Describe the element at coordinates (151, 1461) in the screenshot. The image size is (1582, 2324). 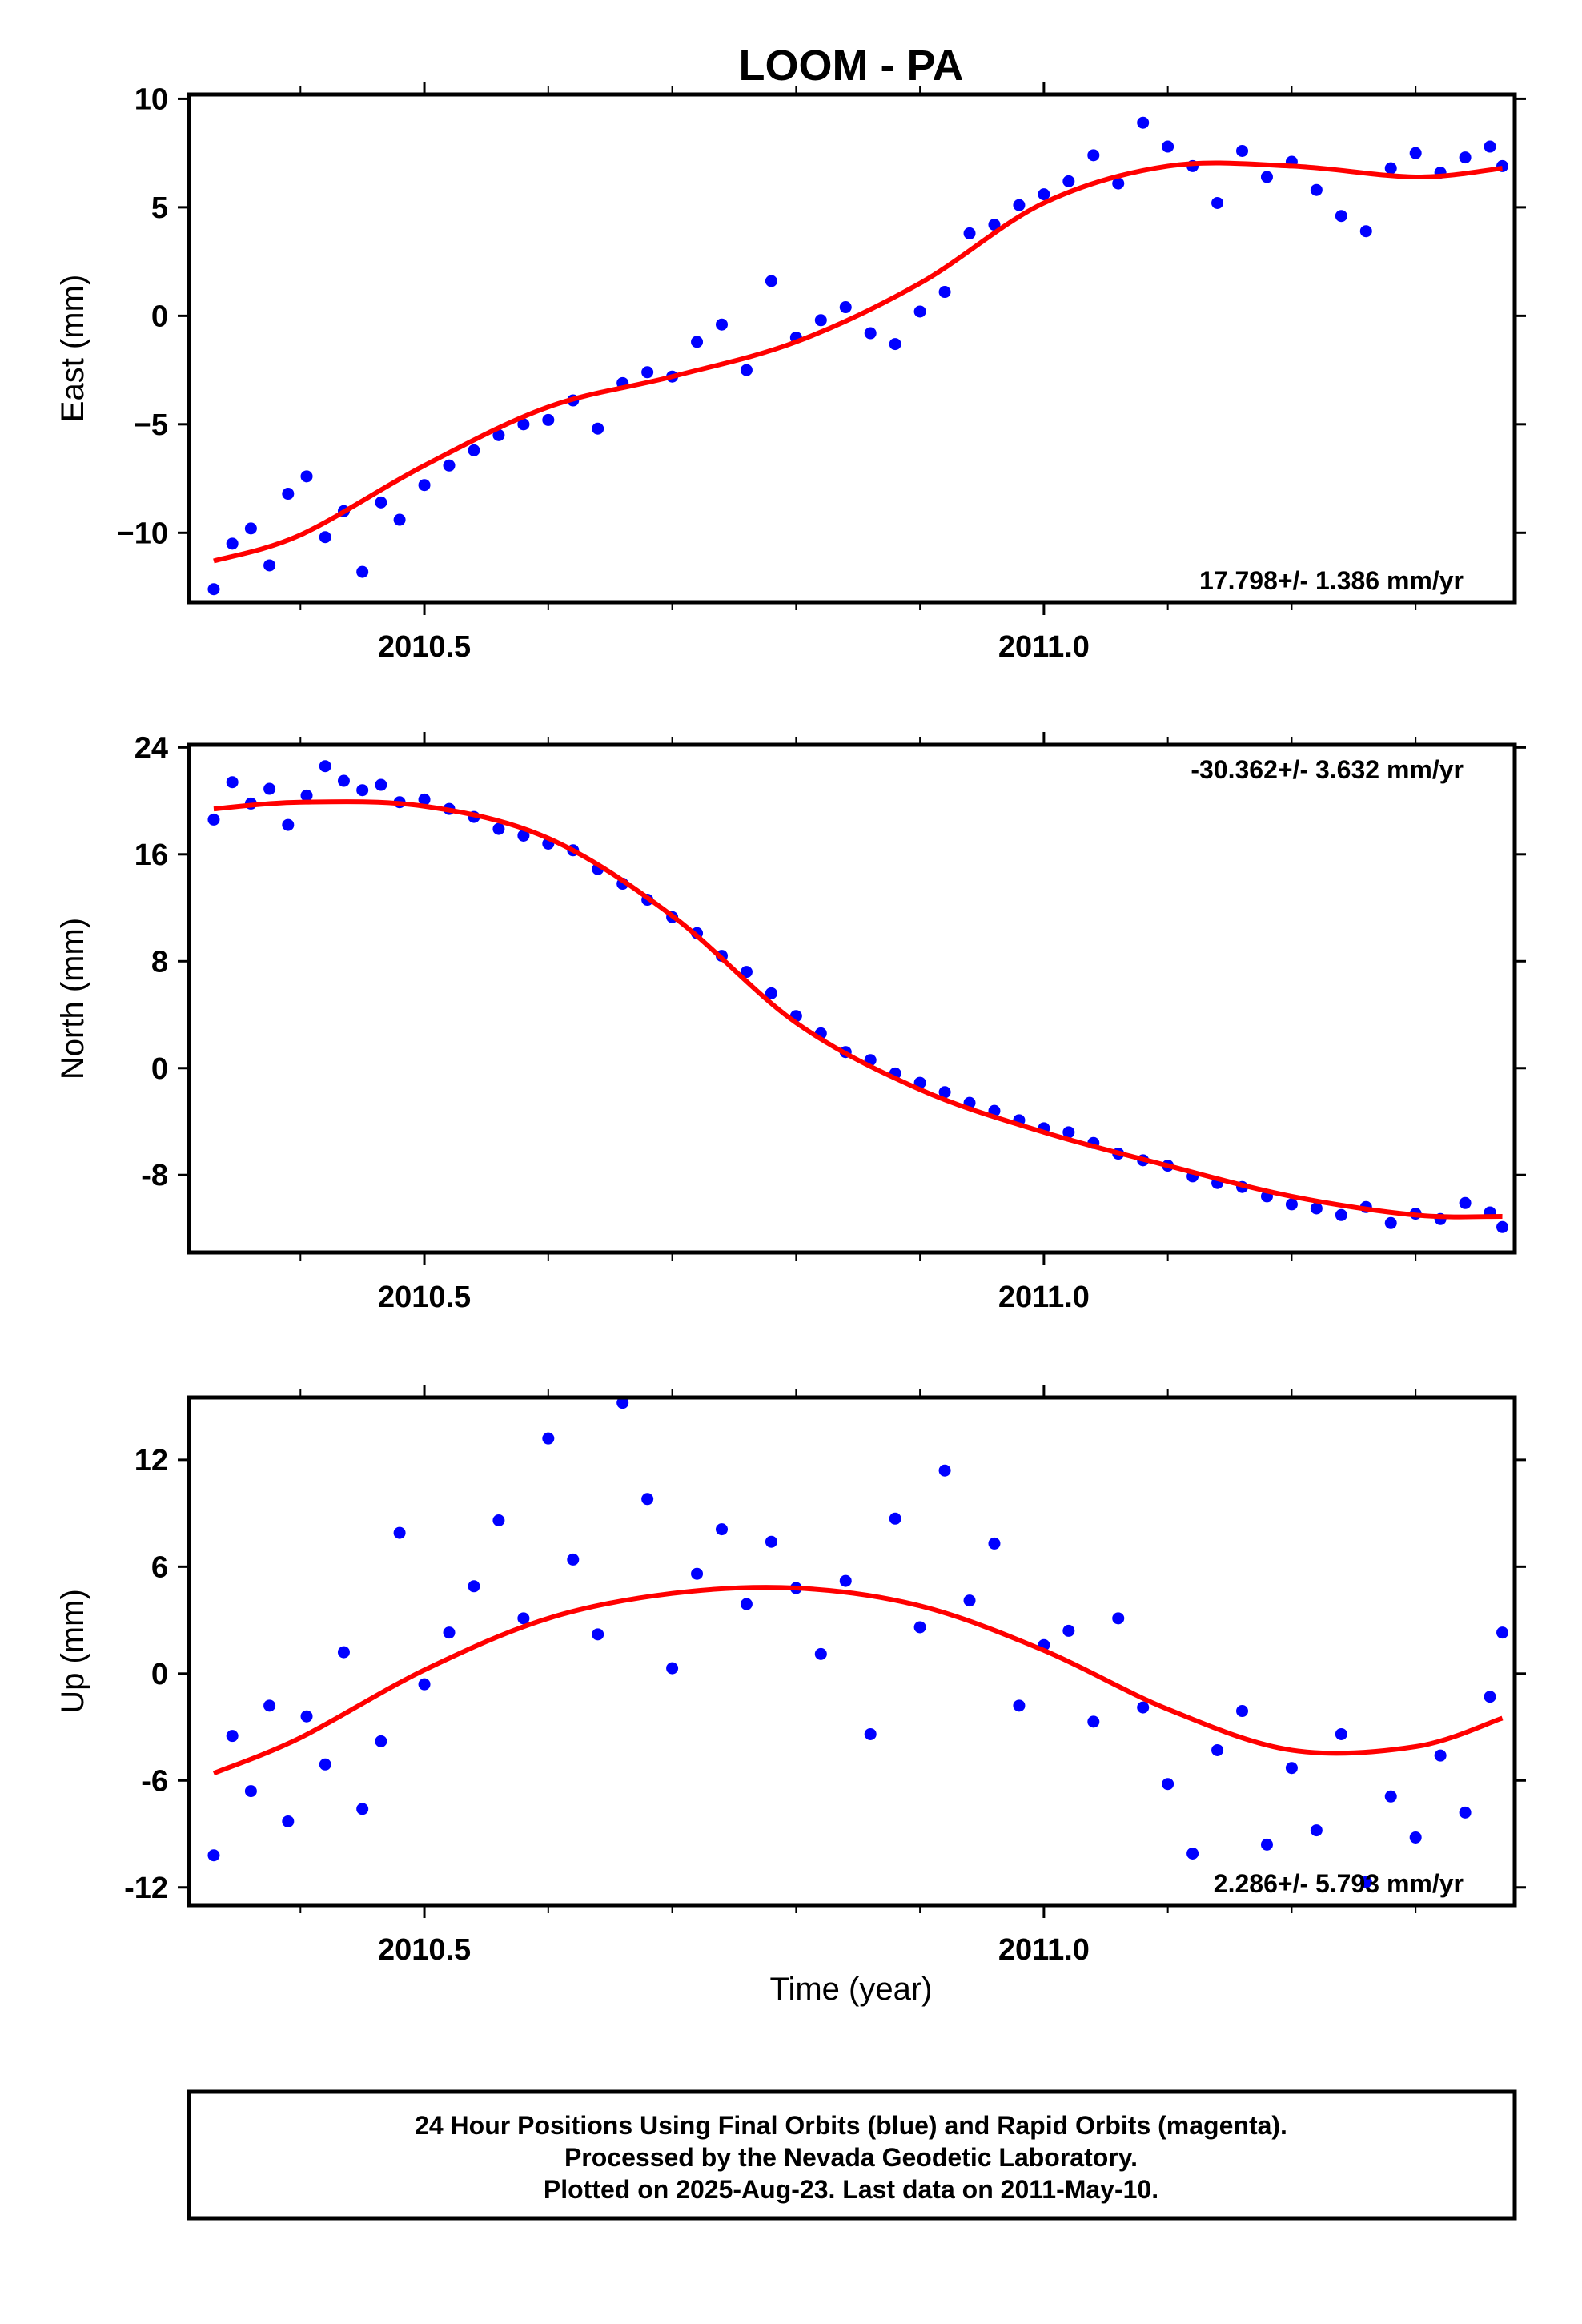
I see `y-tick-label: 12` at that location.